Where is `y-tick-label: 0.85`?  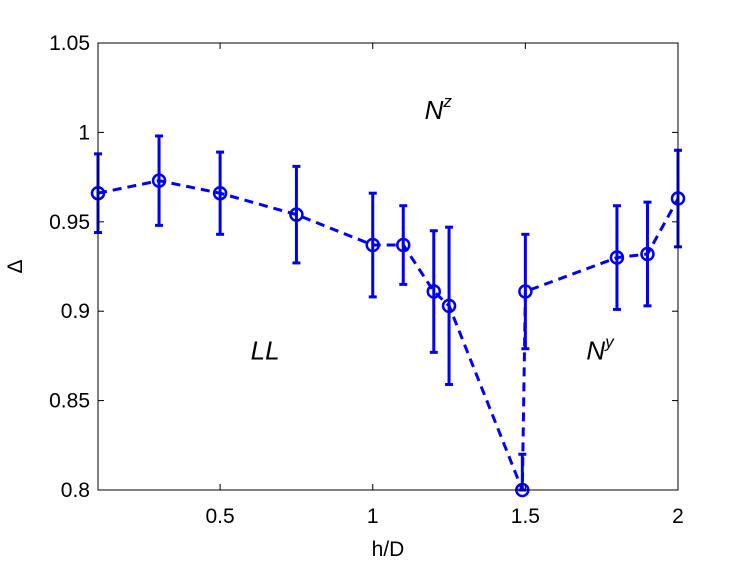
y-tick-label: 0.85 is located at coordinates (69, 401).